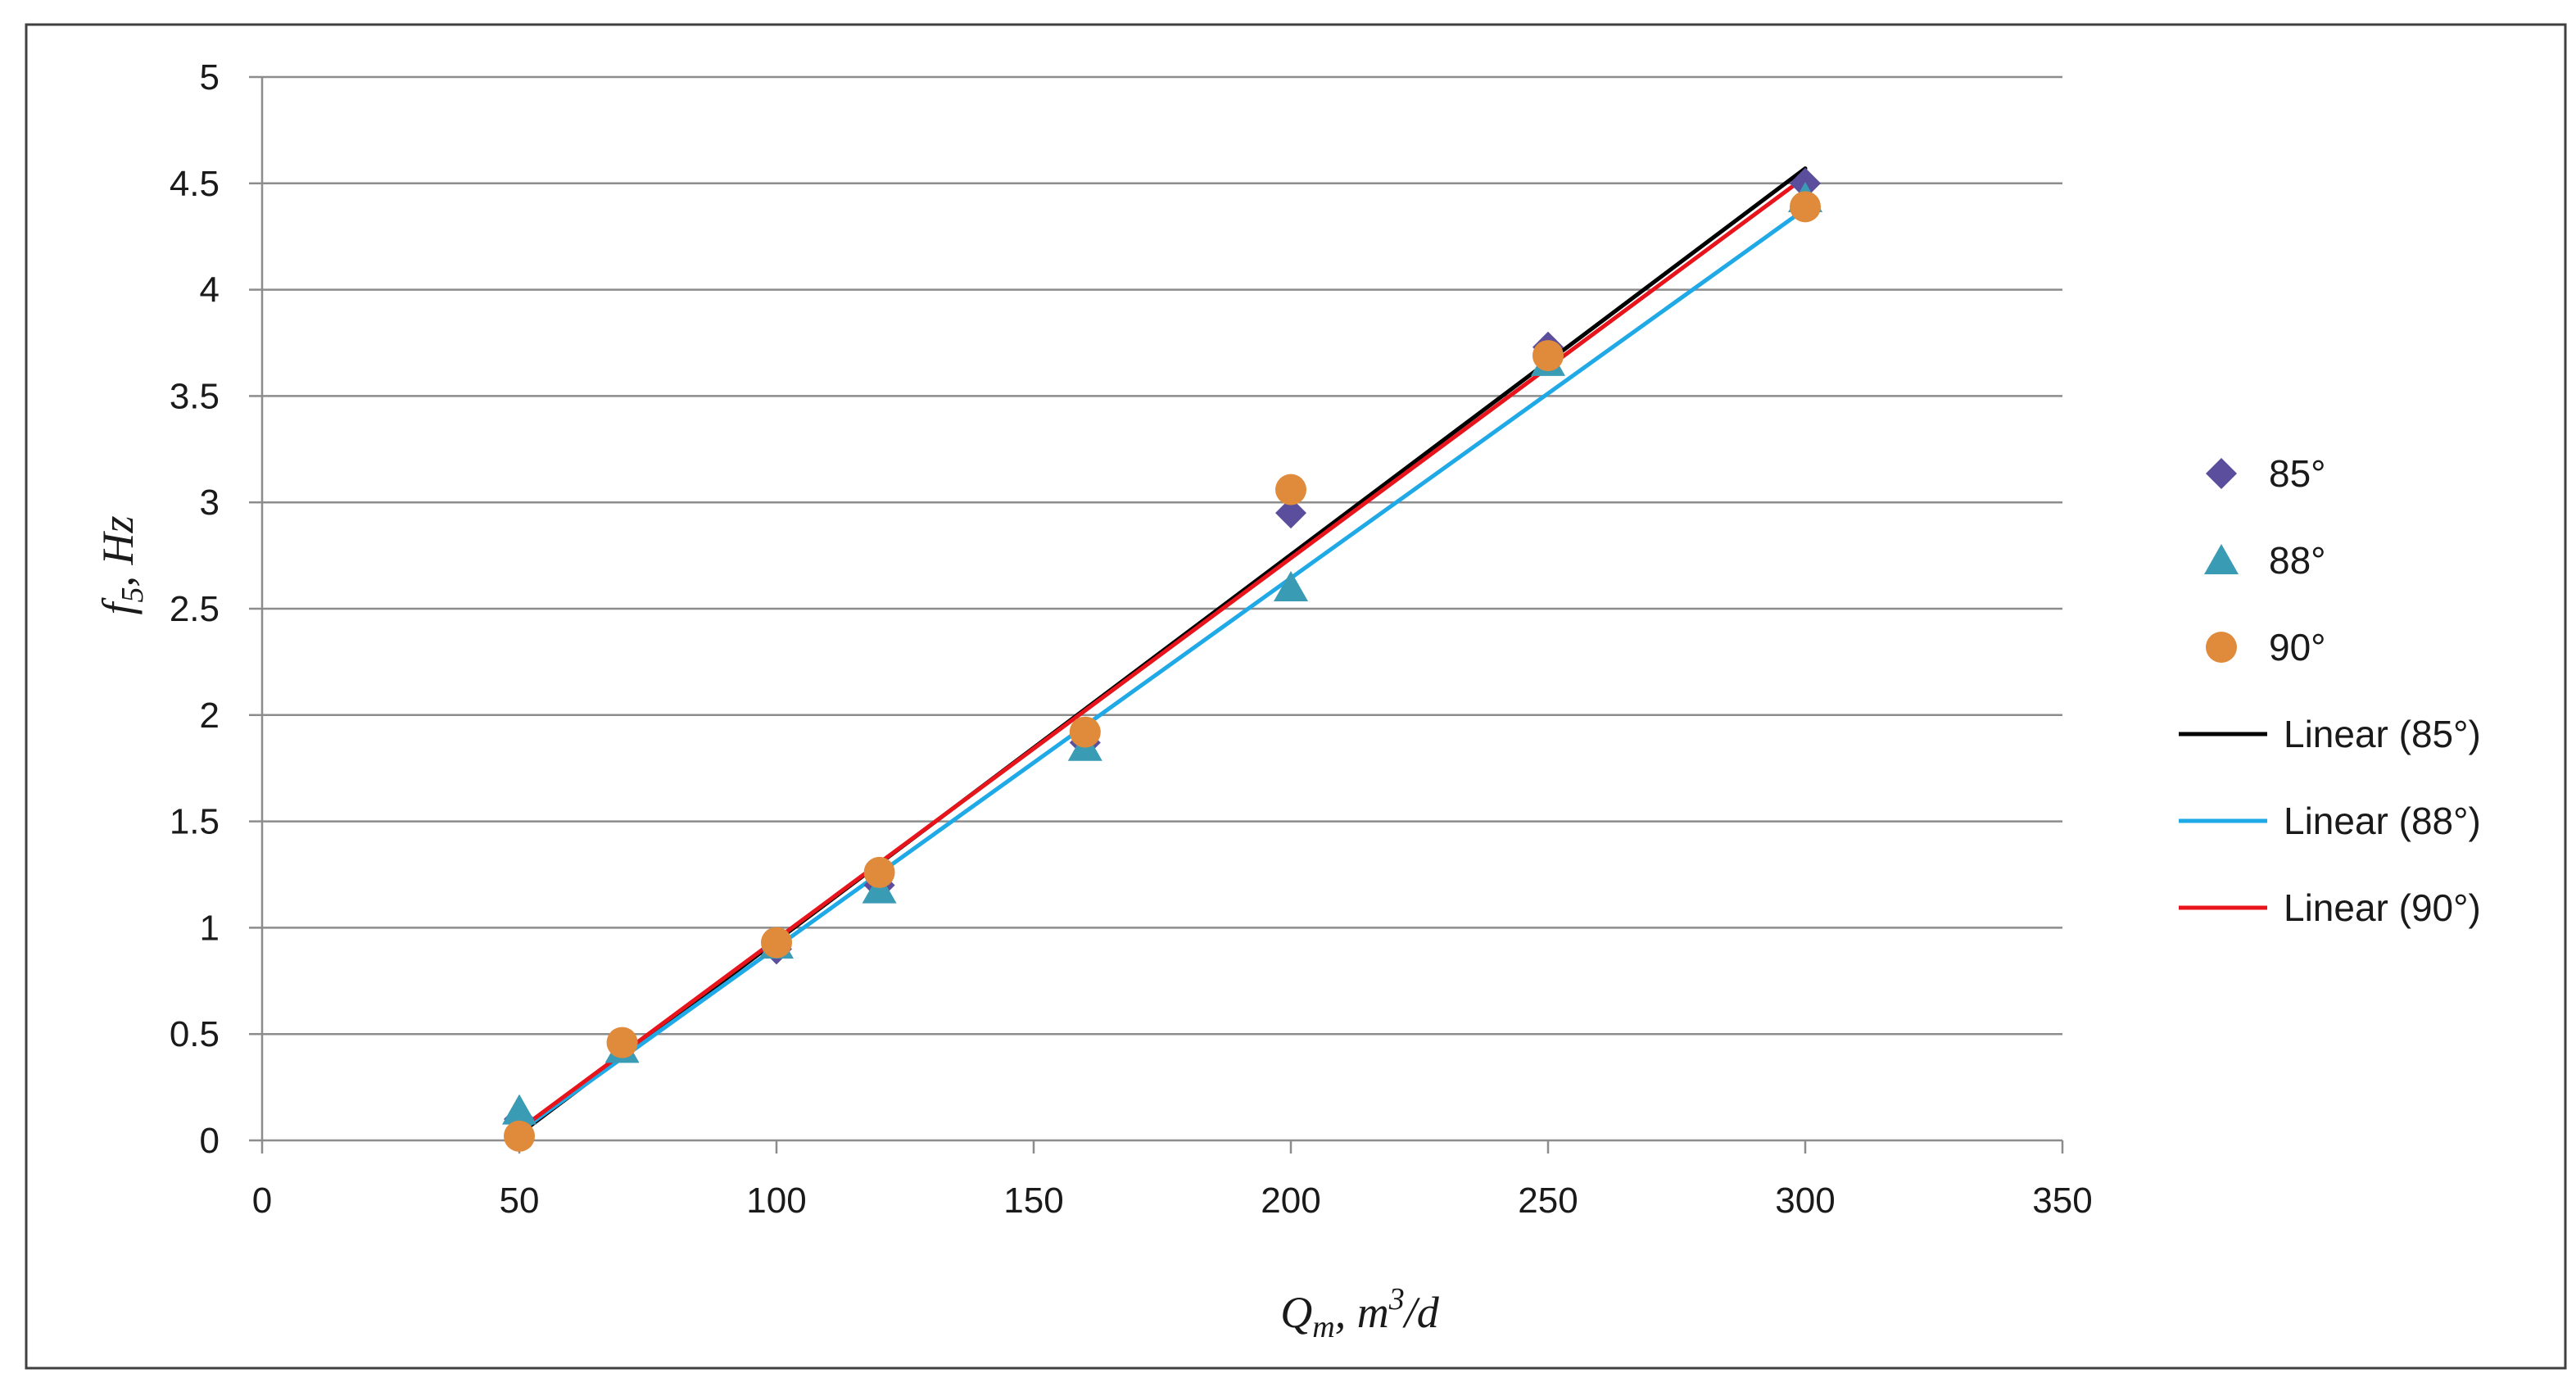 The width and height of the screenshot is (2576, 1396). What do you see at coordinates (195, 822) in the screenshot?
I see `y-tick-label: 1.5` at bounding box center [195, 822].